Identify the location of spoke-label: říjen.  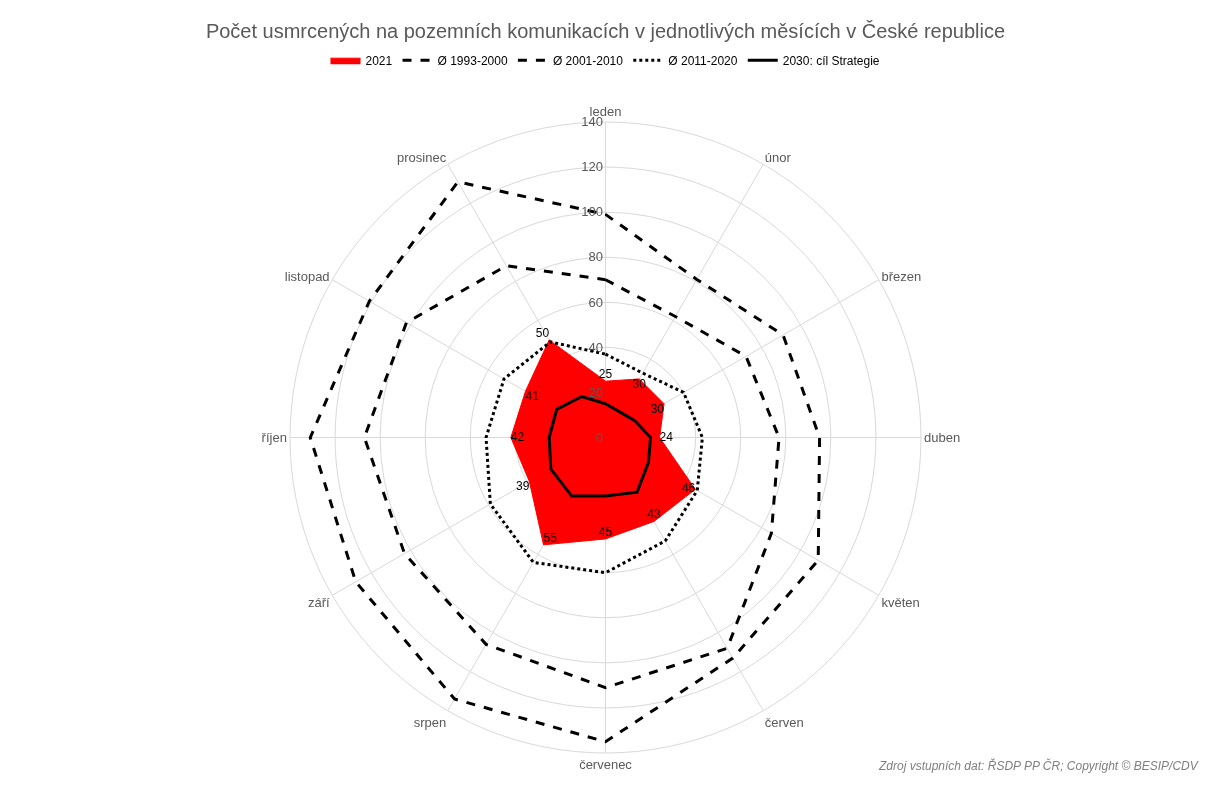
(274, 438).